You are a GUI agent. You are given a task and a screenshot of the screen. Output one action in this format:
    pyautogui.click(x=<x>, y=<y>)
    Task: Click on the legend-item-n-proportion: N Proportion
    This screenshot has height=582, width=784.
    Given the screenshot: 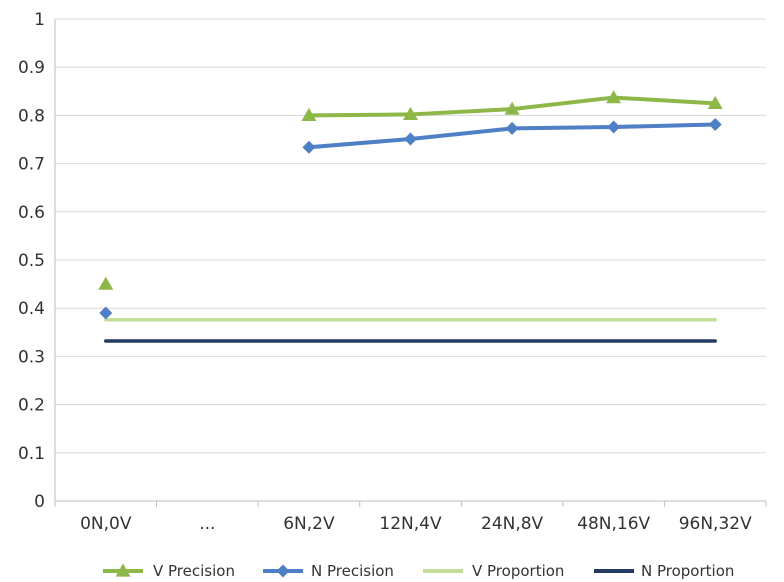 What is the action you would take?
    pyautogui.click(x=664, y=571)
    